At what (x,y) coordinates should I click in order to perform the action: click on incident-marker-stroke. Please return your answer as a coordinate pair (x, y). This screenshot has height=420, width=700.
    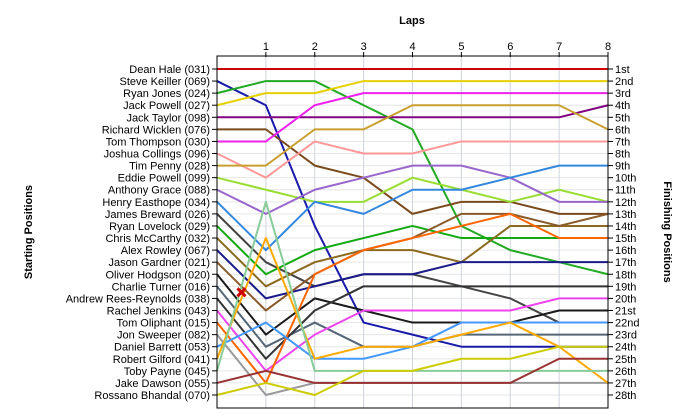
    Looking at the image, I should click on (241, 292).